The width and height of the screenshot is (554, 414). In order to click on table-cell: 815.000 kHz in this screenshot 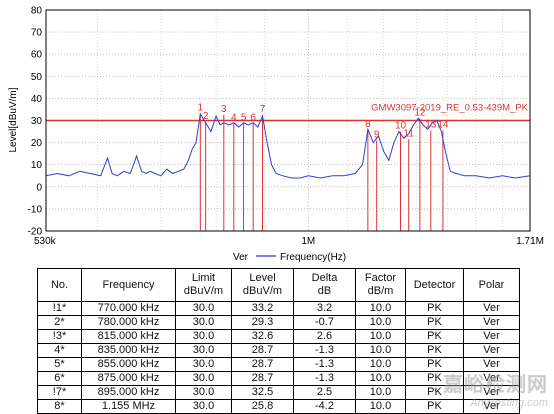, I will do `click(128, 336)`.